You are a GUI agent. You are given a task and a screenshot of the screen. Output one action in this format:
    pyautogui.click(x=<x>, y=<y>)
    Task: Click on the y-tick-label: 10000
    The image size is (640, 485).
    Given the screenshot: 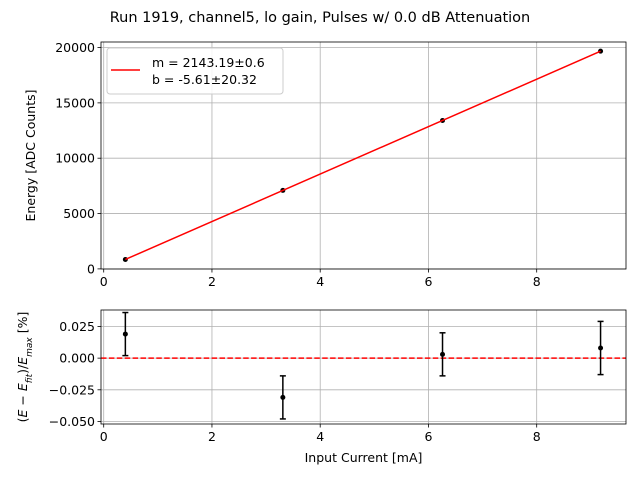 What is the action you would take?
    pyautogui.click(x=75, y=158)
    